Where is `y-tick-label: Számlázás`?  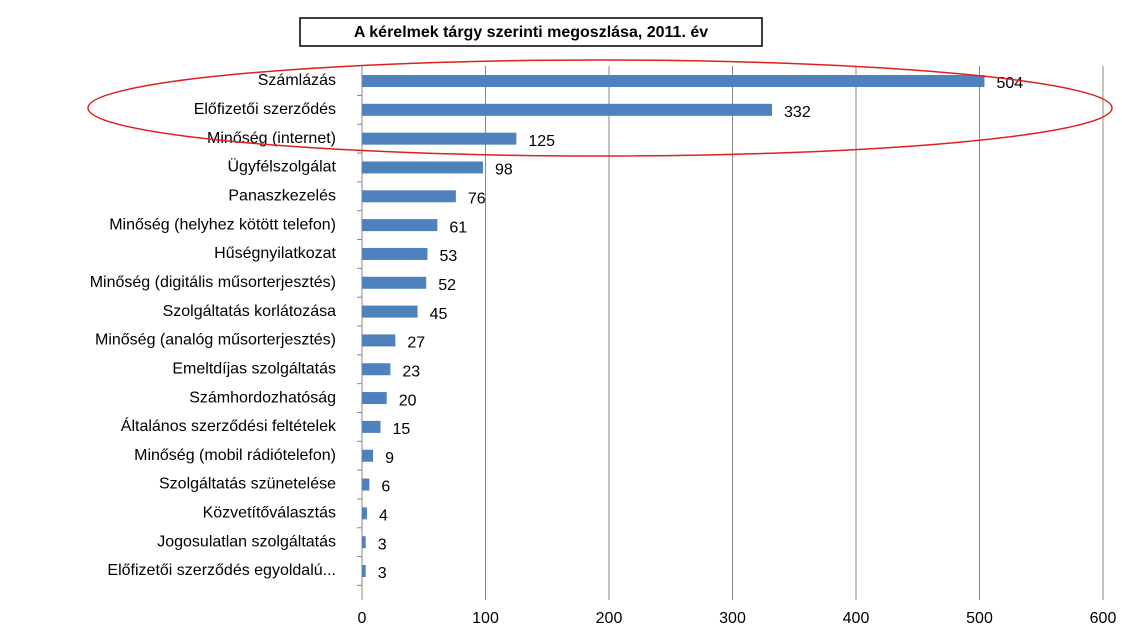 y-tick-label: Számlázás is located at coordinates (297, 80).